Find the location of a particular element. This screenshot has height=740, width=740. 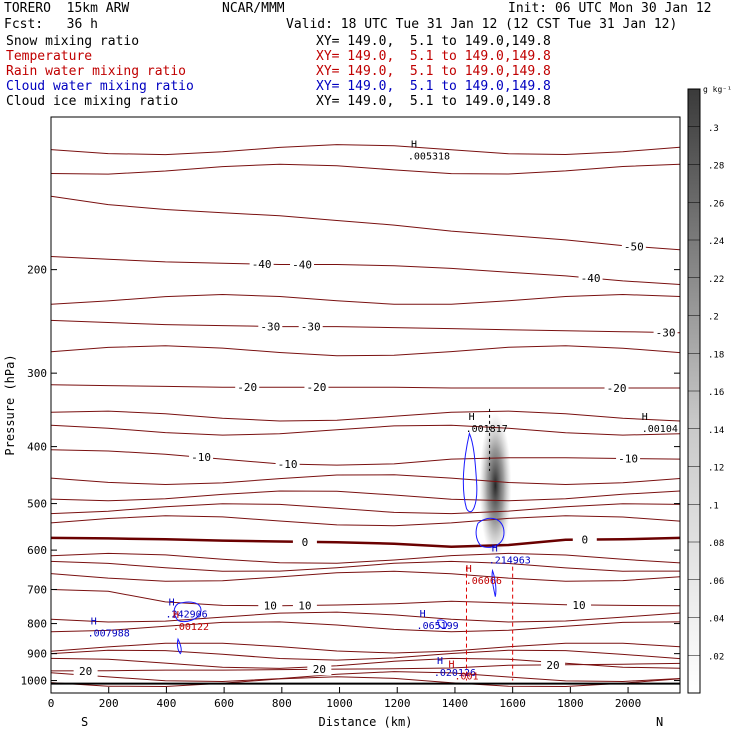

x-axis-label: Distance (km) is located at coordinates (366, 722).